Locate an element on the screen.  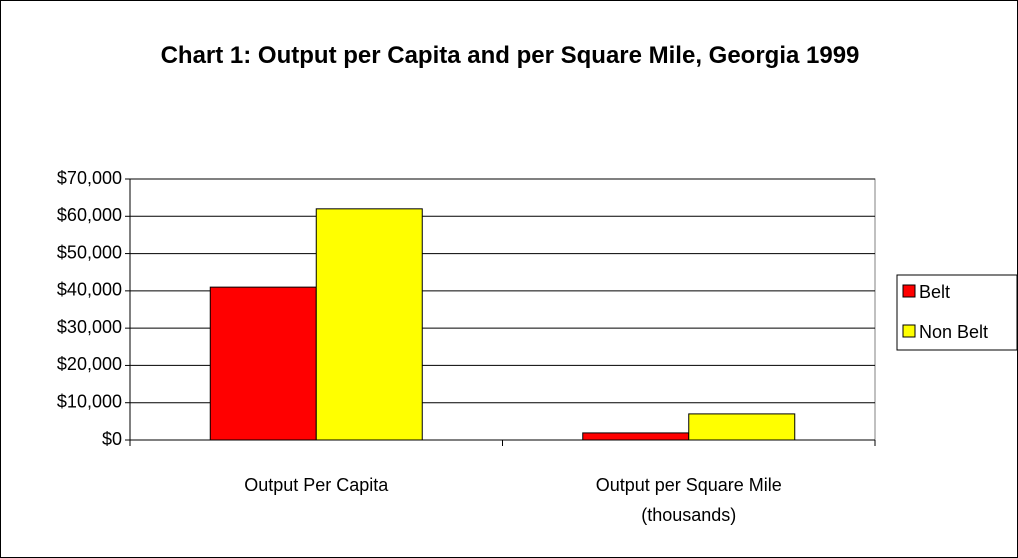
y-tick-label: $30,000 is located at coordinates (89, 327).